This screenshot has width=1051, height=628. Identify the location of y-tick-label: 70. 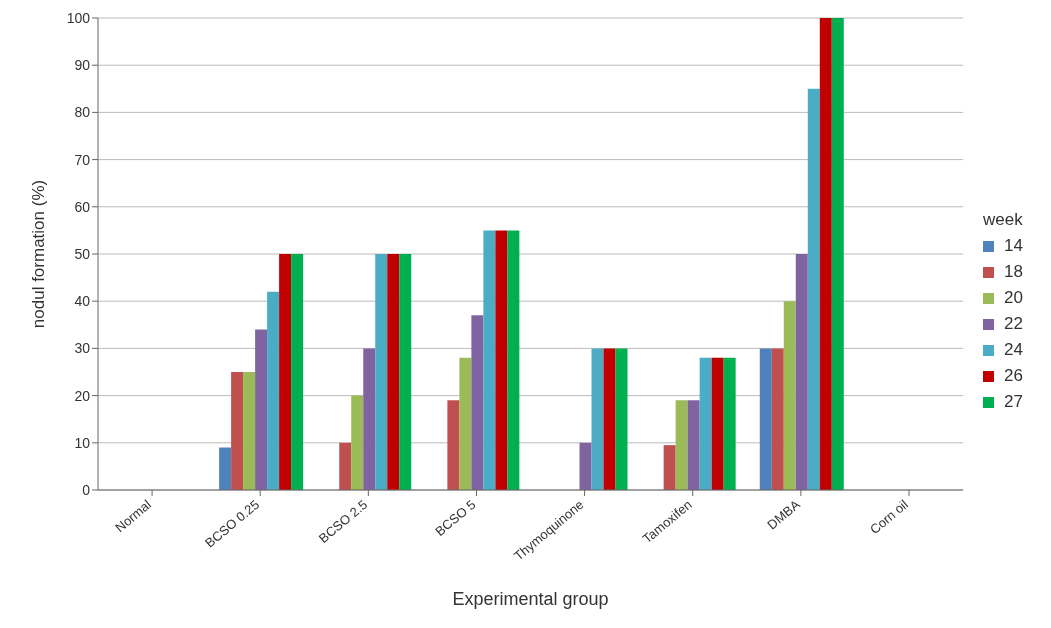
(82, 159).